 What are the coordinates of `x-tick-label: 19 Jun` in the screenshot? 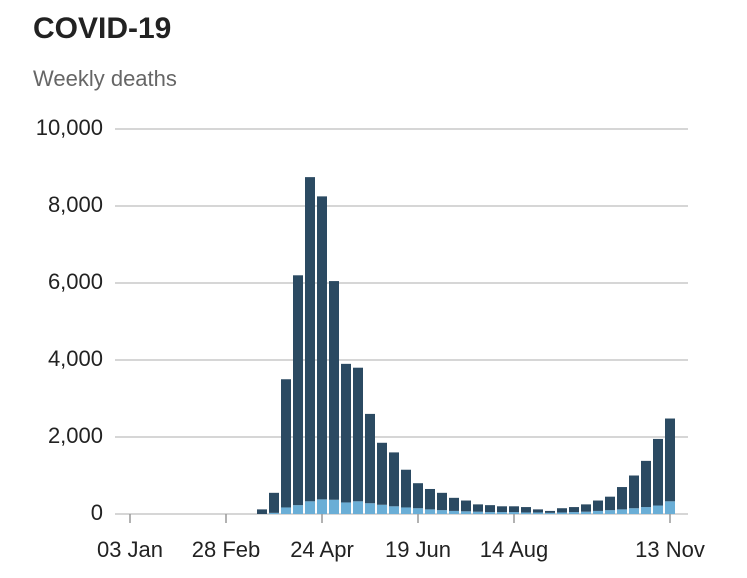 It's located at (418, 549).